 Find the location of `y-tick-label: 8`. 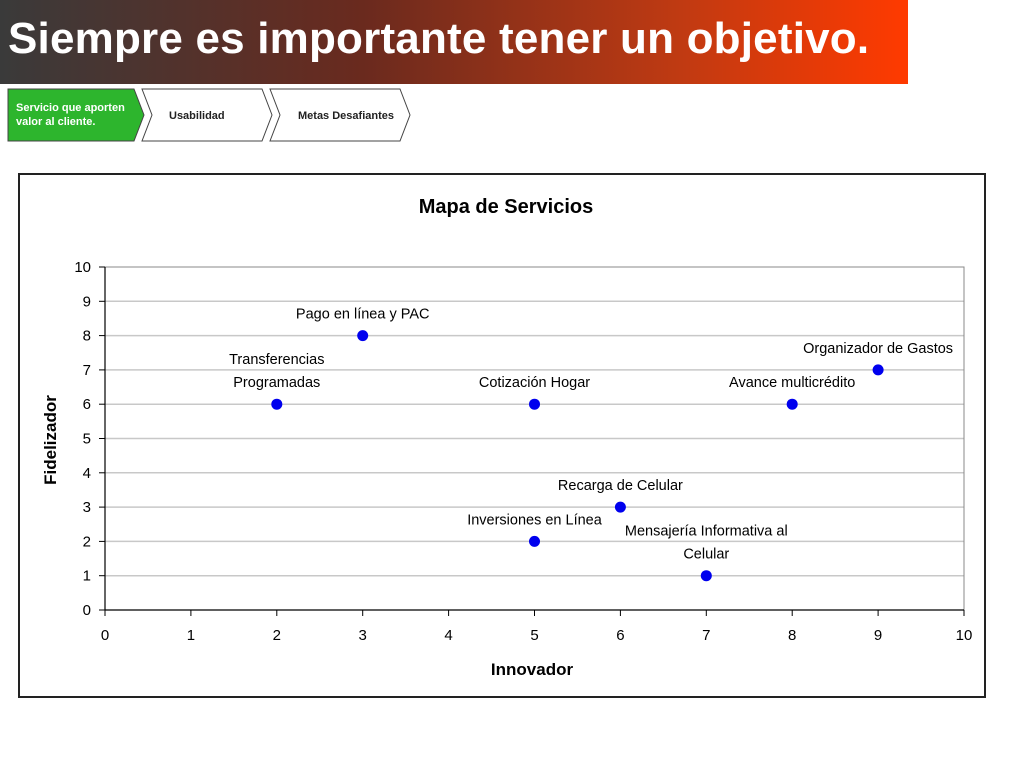

y-tick-label: 8 is located at coordinates (87, 336).